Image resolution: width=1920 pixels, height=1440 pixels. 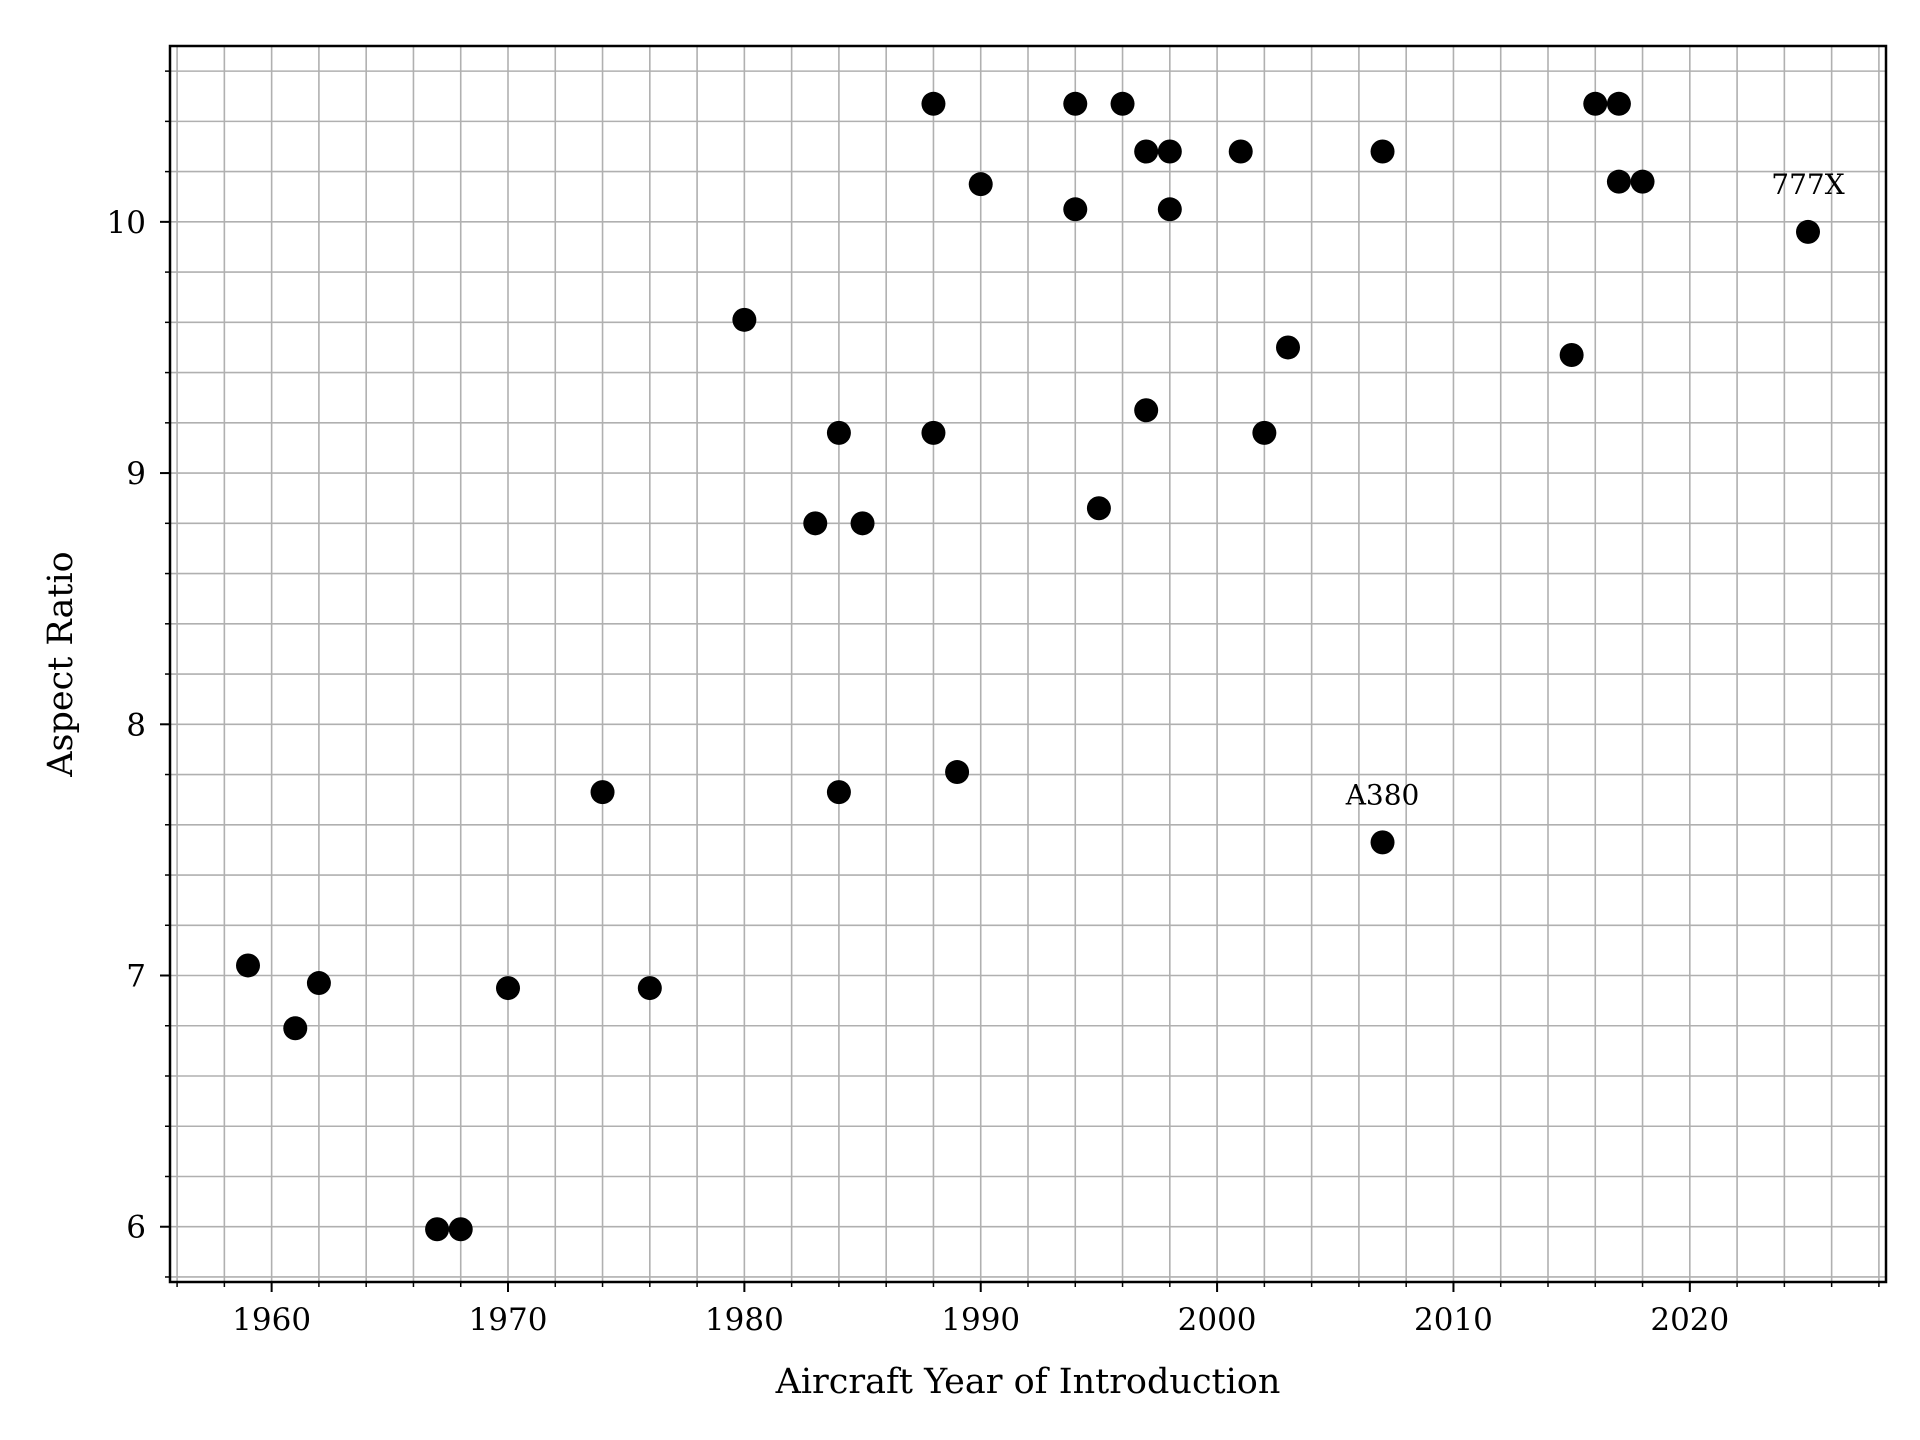 I want to click on annotations: A380 777X, so click(x=1595, y=489).